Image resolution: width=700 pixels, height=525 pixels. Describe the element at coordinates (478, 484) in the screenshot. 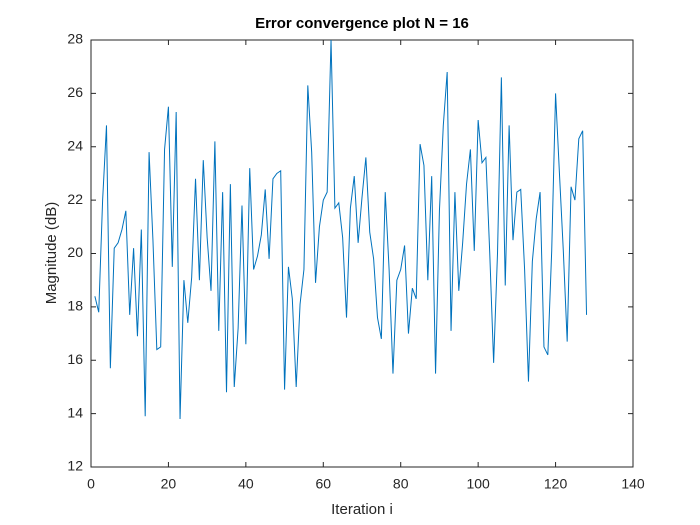

I see `x-tick-label: 100` at that location.